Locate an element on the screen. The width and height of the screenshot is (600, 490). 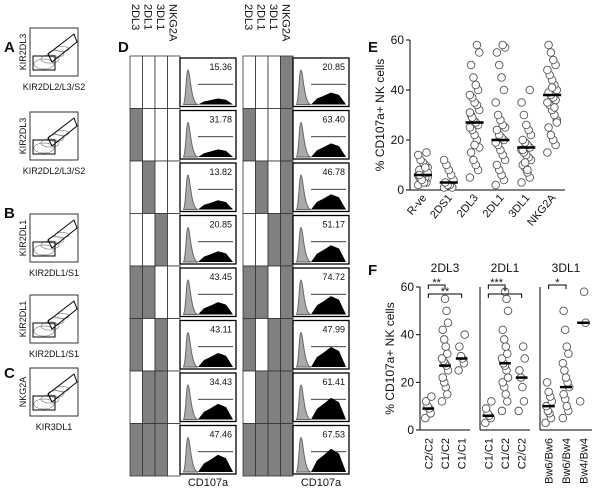
marker-label: 2DL1 is located at coordinates (261, 17).